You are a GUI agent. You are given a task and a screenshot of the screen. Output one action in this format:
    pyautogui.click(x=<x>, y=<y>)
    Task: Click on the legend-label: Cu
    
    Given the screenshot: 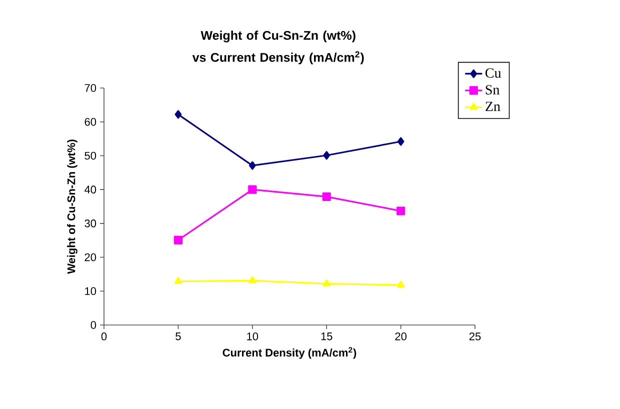 What is the action you would take?
    pyautogui.click(x=494, y=73)
    